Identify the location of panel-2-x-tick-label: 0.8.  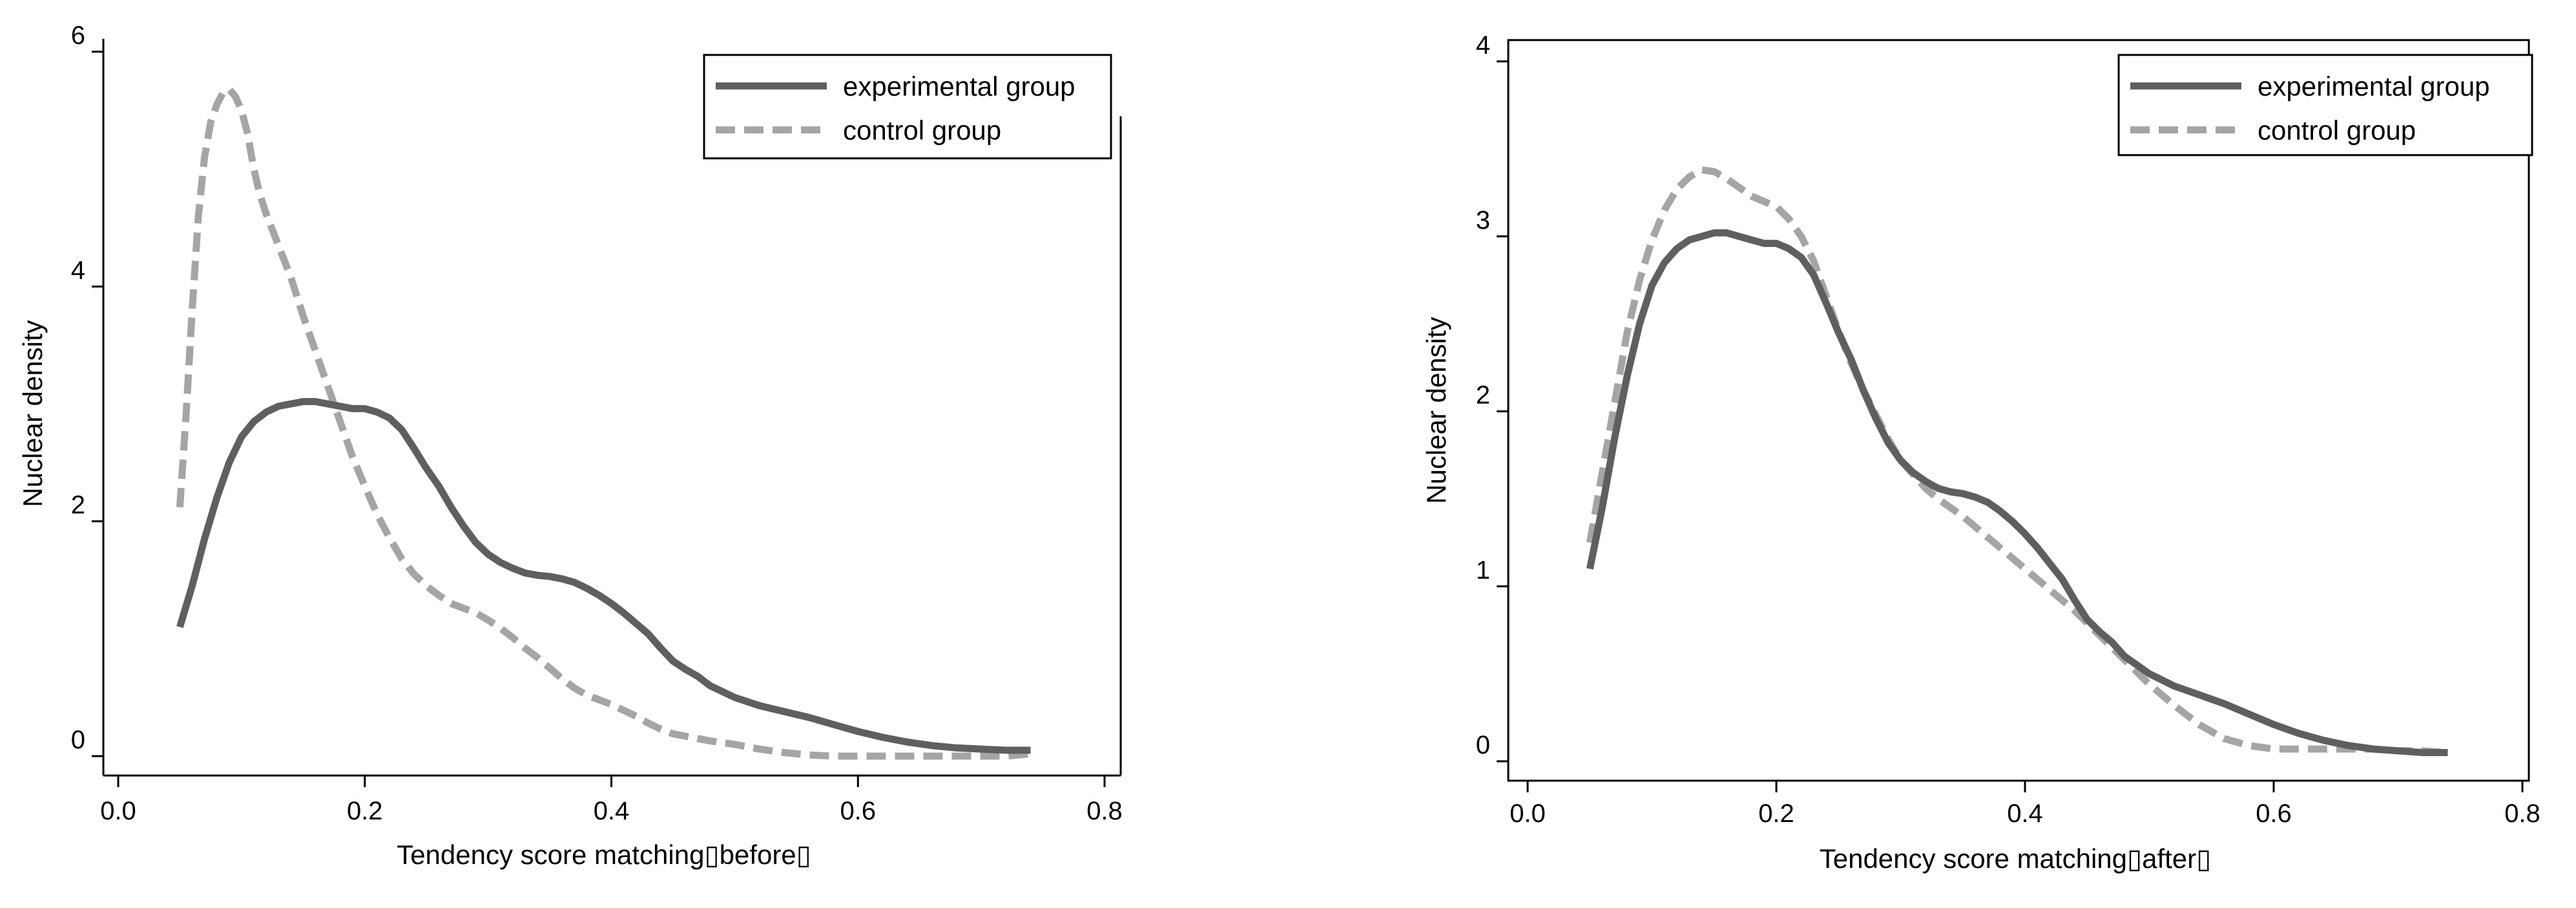
(2522, 814).